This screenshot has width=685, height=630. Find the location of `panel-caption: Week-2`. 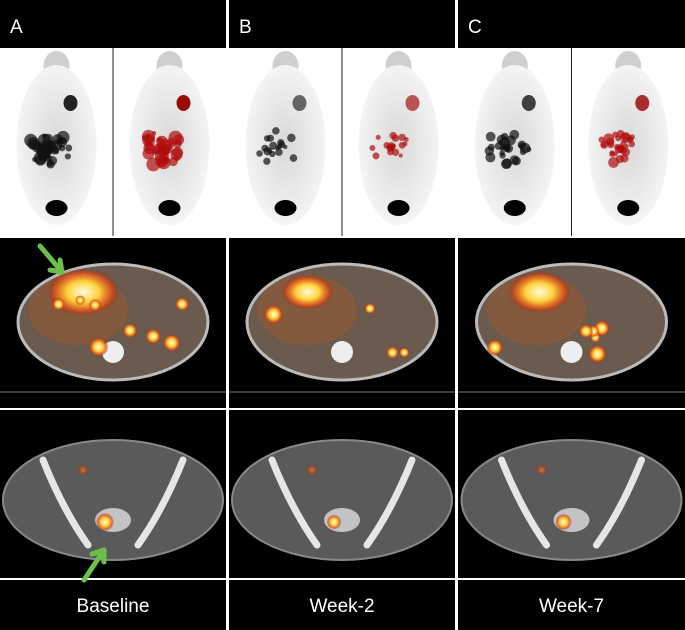

panel-caption: Week-2 is located at coordinates (341, 606).